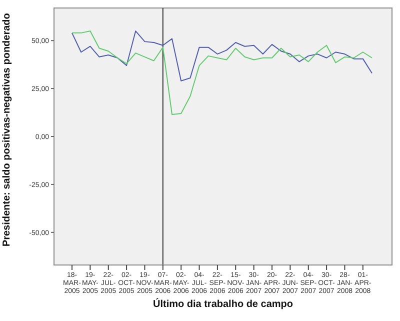 The image size is (400, 321). Describe the element at coordinates (223, 304) in the screenshot. I see `x-axis-title: Último dia trabalho de campo` at that location.